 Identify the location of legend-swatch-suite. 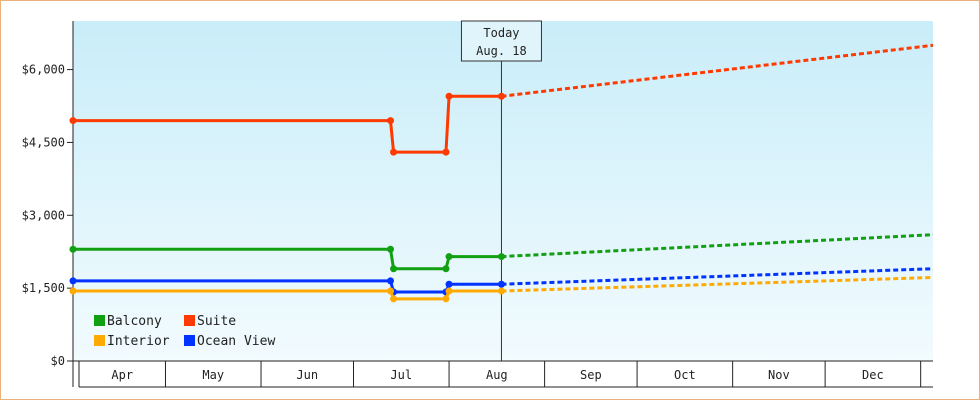
(189, 320).